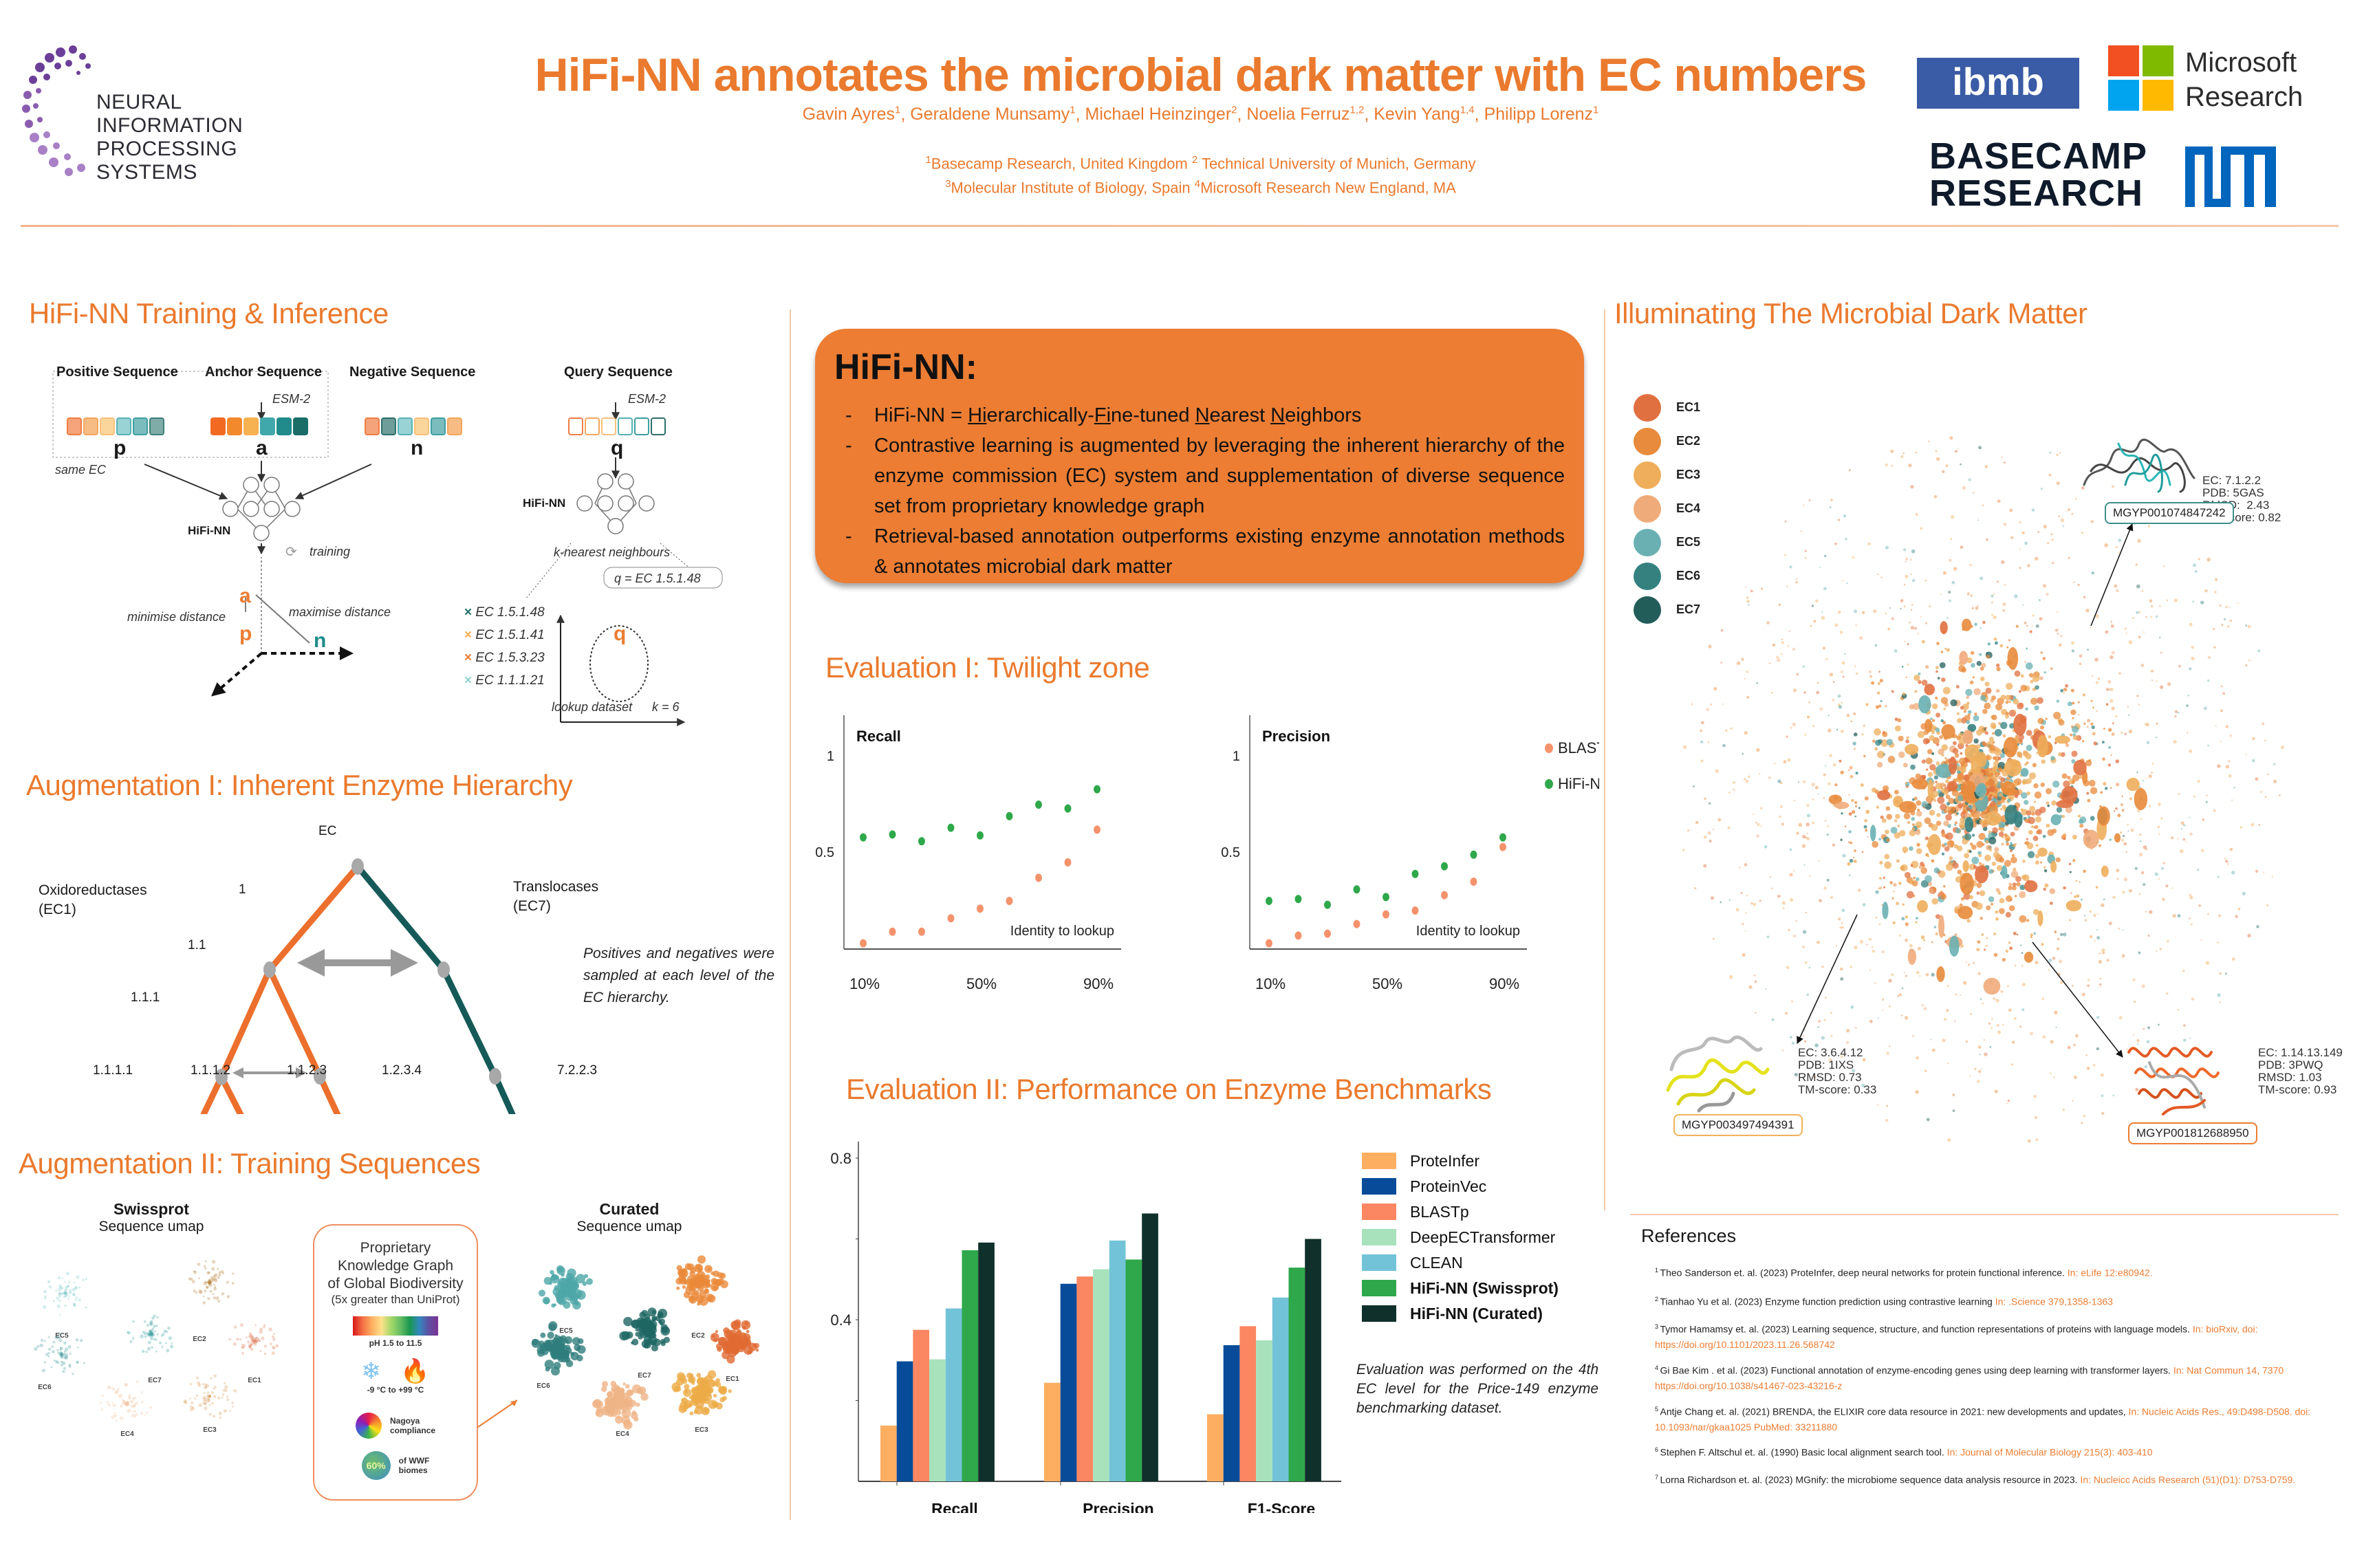  I want to click on cluster-label: EC7, so click(155, 1380).